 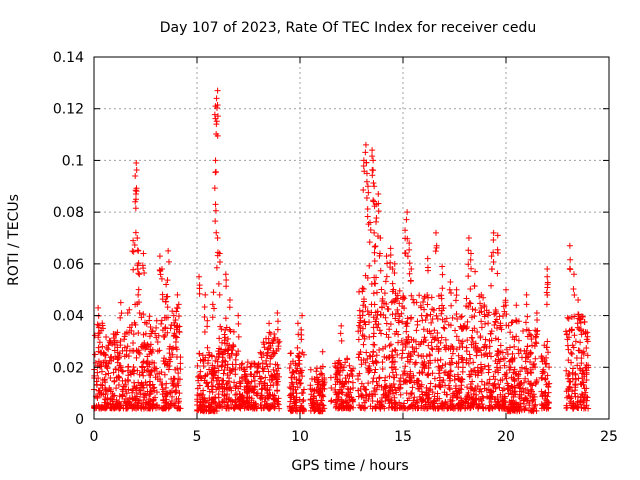 I want to click on x-tick-label: 15, so click(x=403, y=437).